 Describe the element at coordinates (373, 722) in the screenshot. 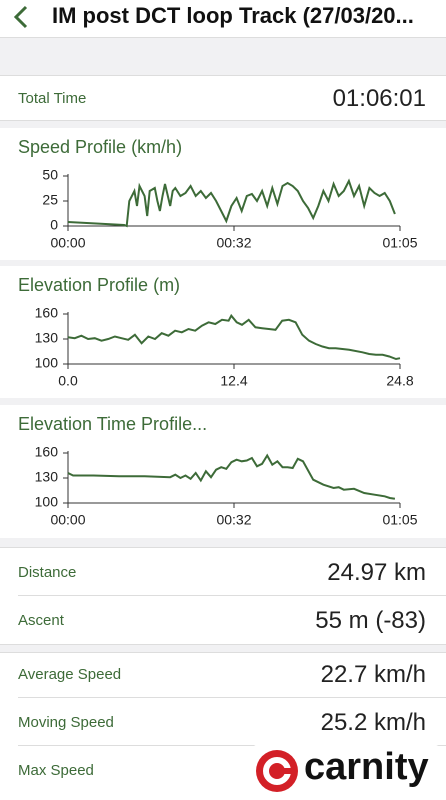

I see `value: 25.2 km/h` at that location.